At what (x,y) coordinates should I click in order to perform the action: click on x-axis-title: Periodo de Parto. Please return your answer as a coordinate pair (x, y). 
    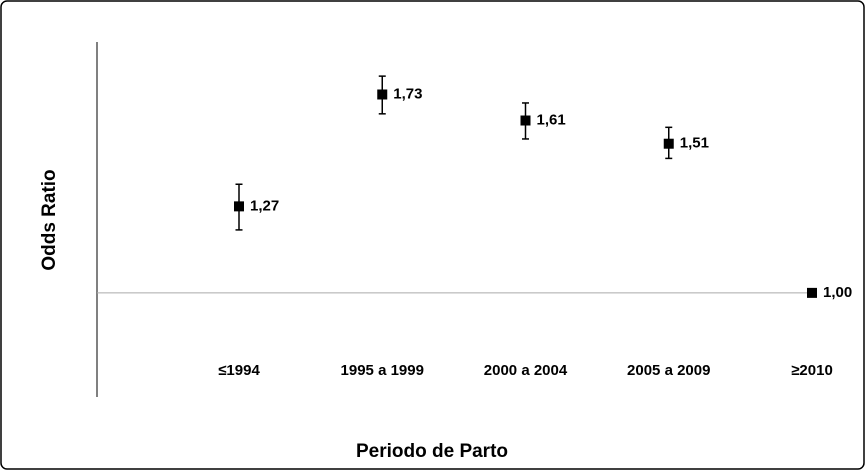
    Looking at the image, I should click on (432, 451).